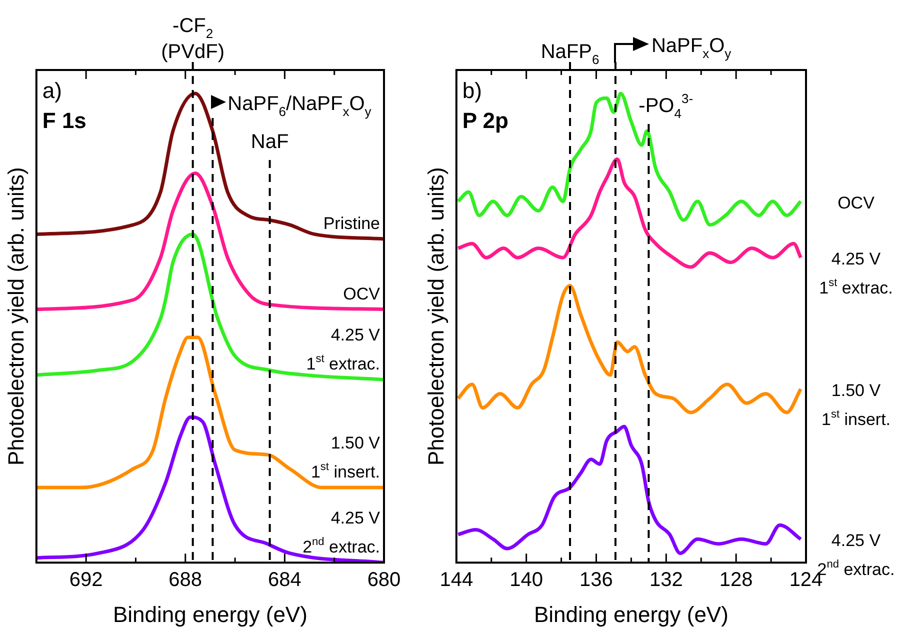 This screenshot has width=906, height=643. I want to click on annotation: b), so click(472, 90).